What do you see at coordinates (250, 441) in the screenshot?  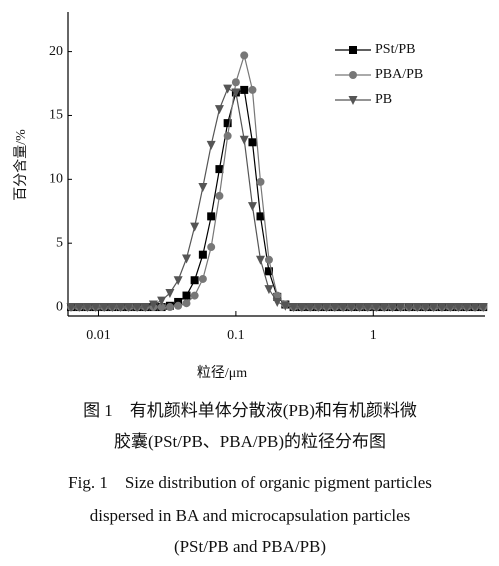 I see `caption-line: 胶囊(PSt/PB、PBA/PB)的粒径分布图` at bounding box center [250, 441].